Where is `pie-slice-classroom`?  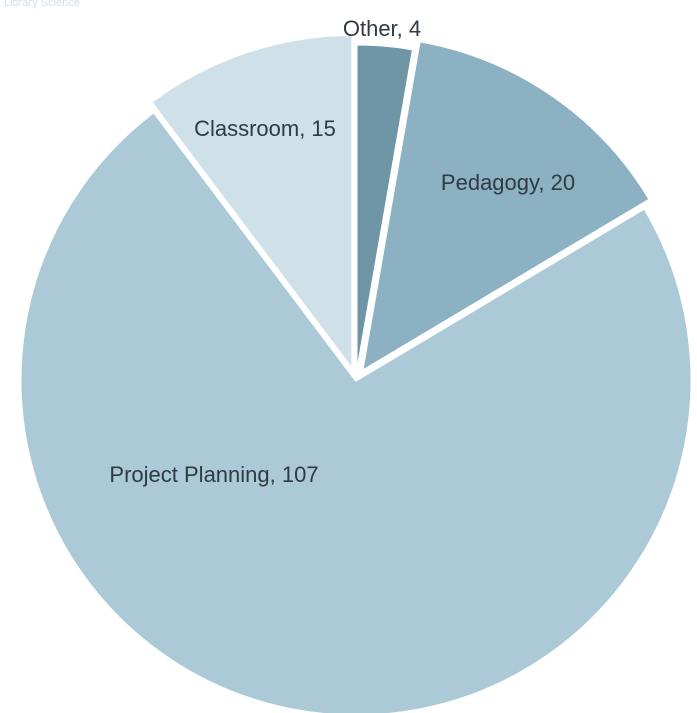 pie-slice-classroom is located at coordinates (252, 203).